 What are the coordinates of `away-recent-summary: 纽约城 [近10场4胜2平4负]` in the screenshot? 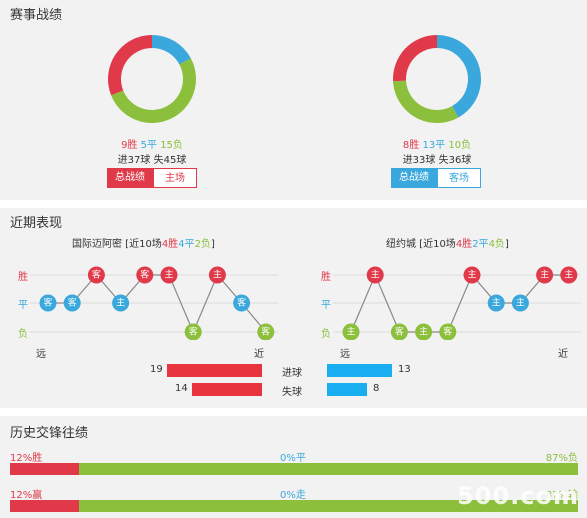 It's located at (447, 244).